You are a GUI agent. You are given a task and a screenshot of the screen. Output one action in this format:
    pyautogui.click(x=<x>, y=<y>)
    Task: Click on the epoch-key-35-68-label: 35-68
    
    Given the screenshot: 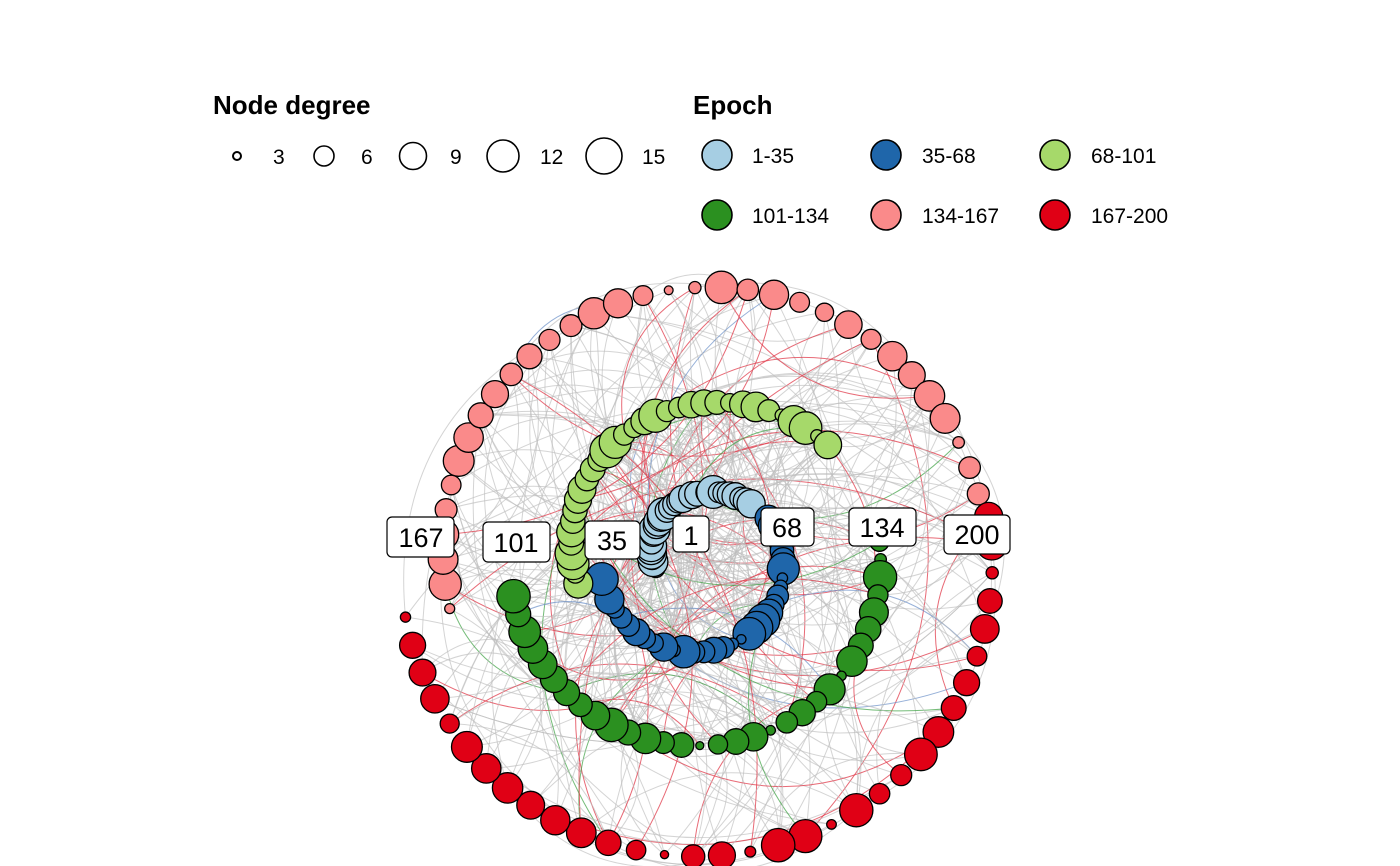 What is the action you would take?
    pyautogui.click(x=949, y=156)
    